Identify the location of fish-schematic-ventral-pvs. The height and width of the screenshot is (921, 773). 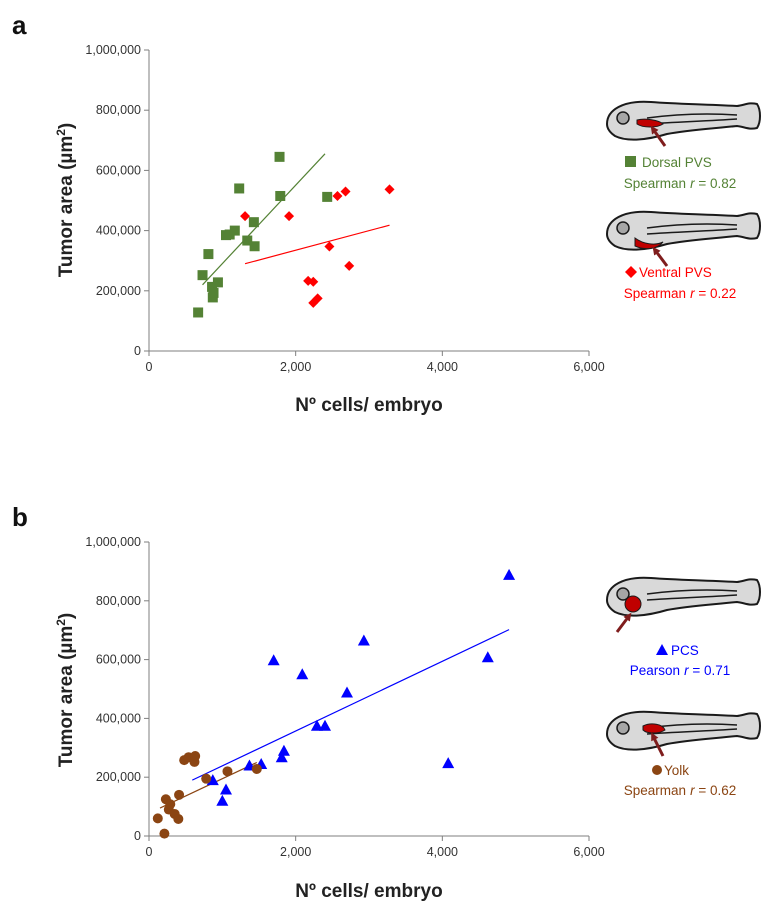
(683, 238).